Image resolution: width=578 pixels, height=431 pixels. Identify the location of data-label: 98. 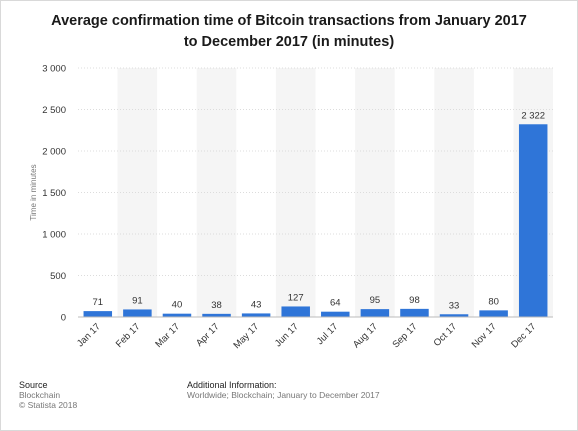
(414, 300).